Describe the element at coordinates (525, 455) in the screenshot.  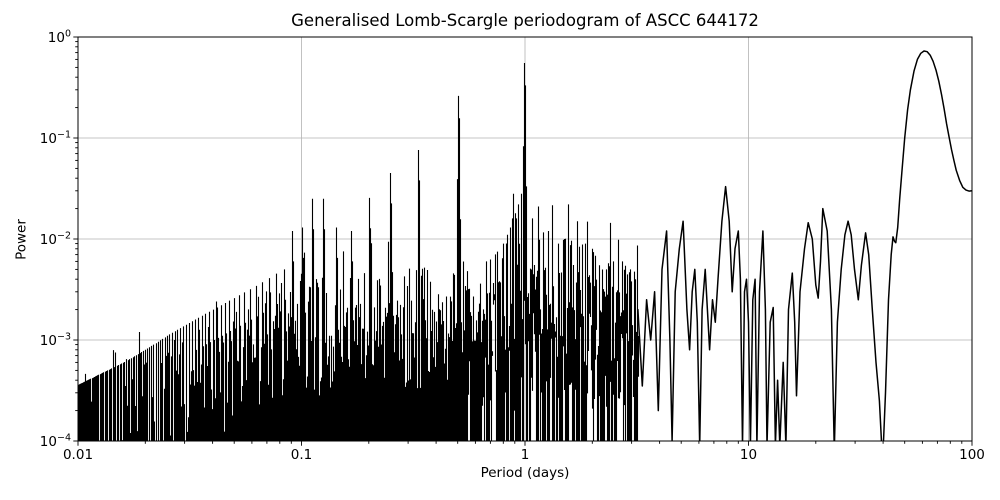
I see `x-tick-label: 1` at that location.